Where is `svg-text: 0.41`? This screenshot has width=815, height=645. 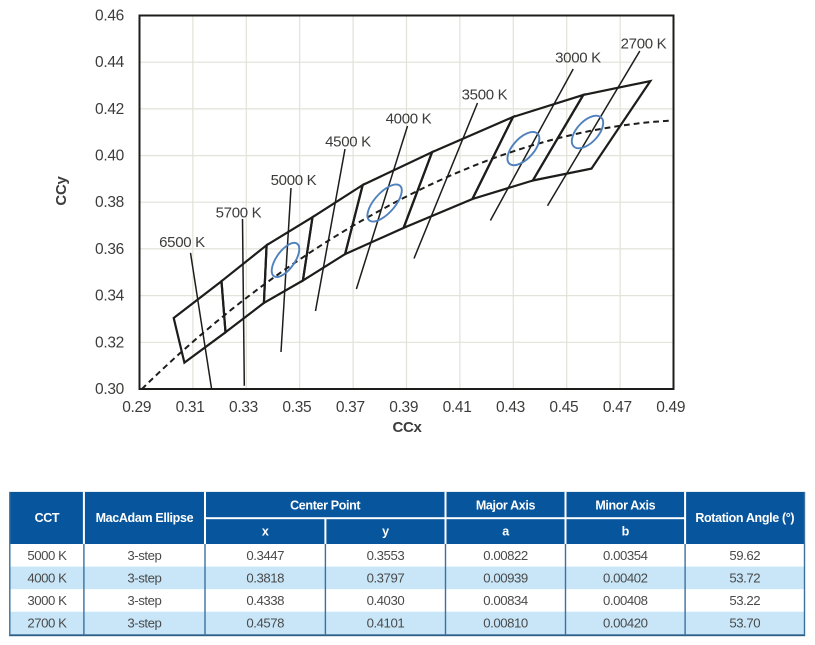
svg-text: 0.41 is located at coordinates (457, 407).